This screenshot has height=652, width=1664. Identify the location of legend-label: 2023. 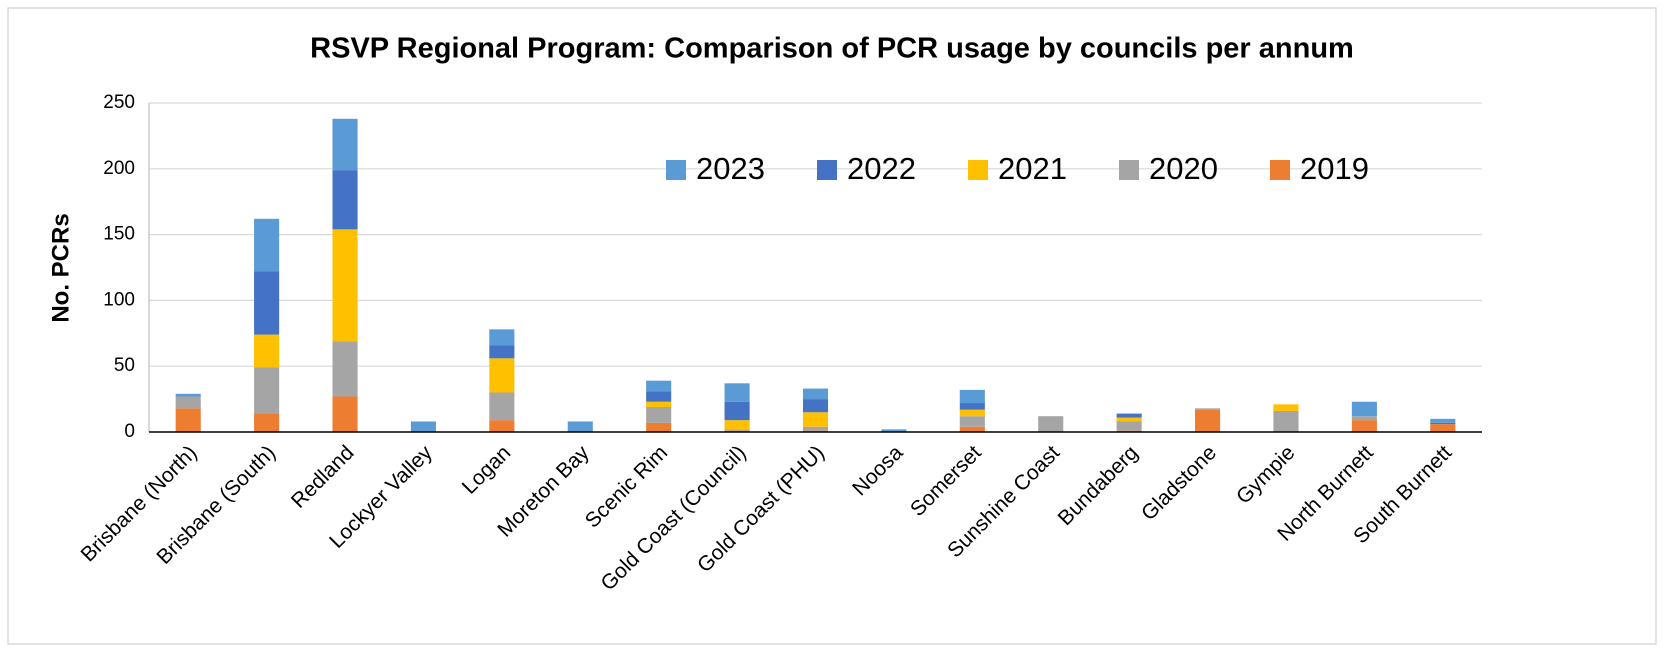
(730, 168).